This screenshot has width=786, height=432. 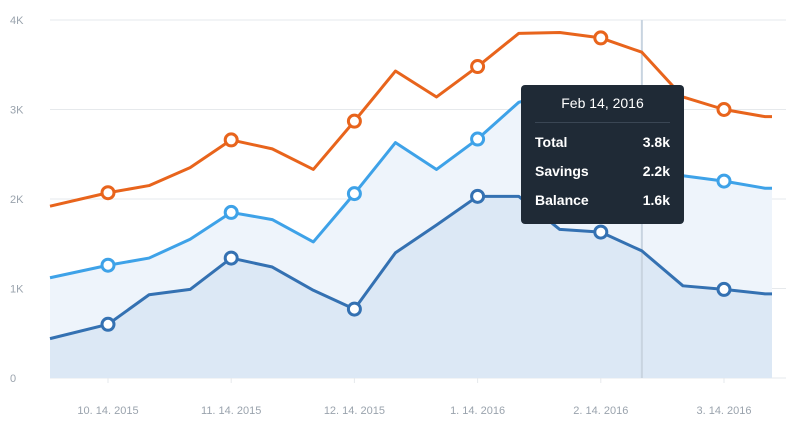 What do you see at coordinates (602, 171) in the screenshot?
I see `tooltip-row-savings: Savings 2.2k` at bounding box center [602, 171].